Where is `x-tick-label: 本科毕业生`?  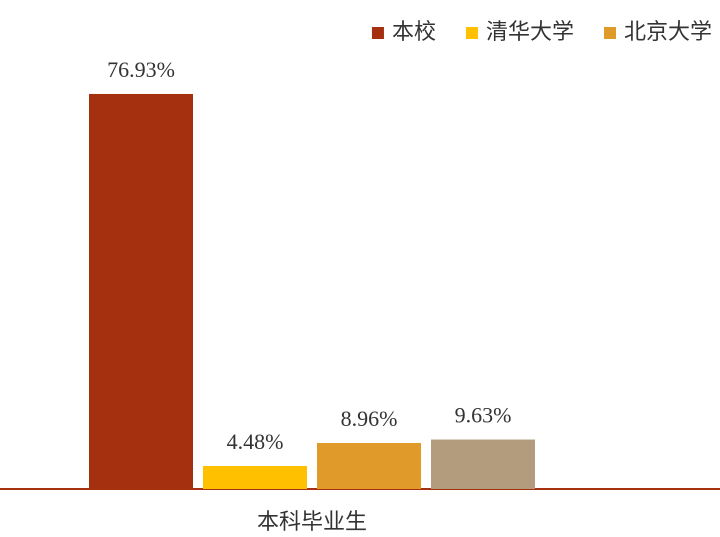
x-tick-label: 本科毕业生 is located at coordinates (312, 522).